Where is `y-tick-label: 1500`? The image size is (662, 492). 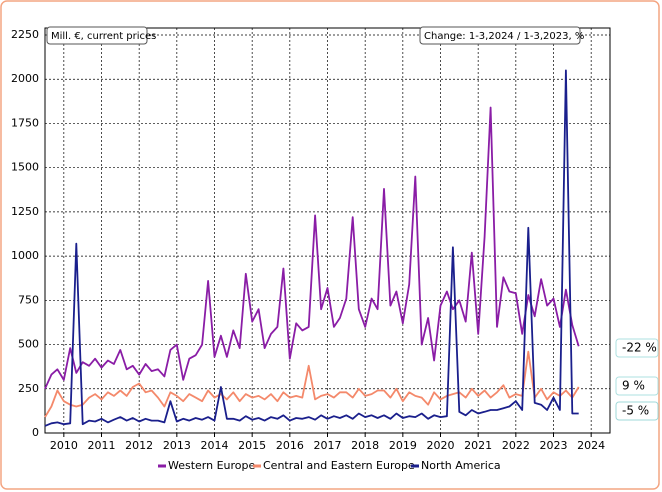 y-tick-label: 1500 is located at coordinates (25, 167).